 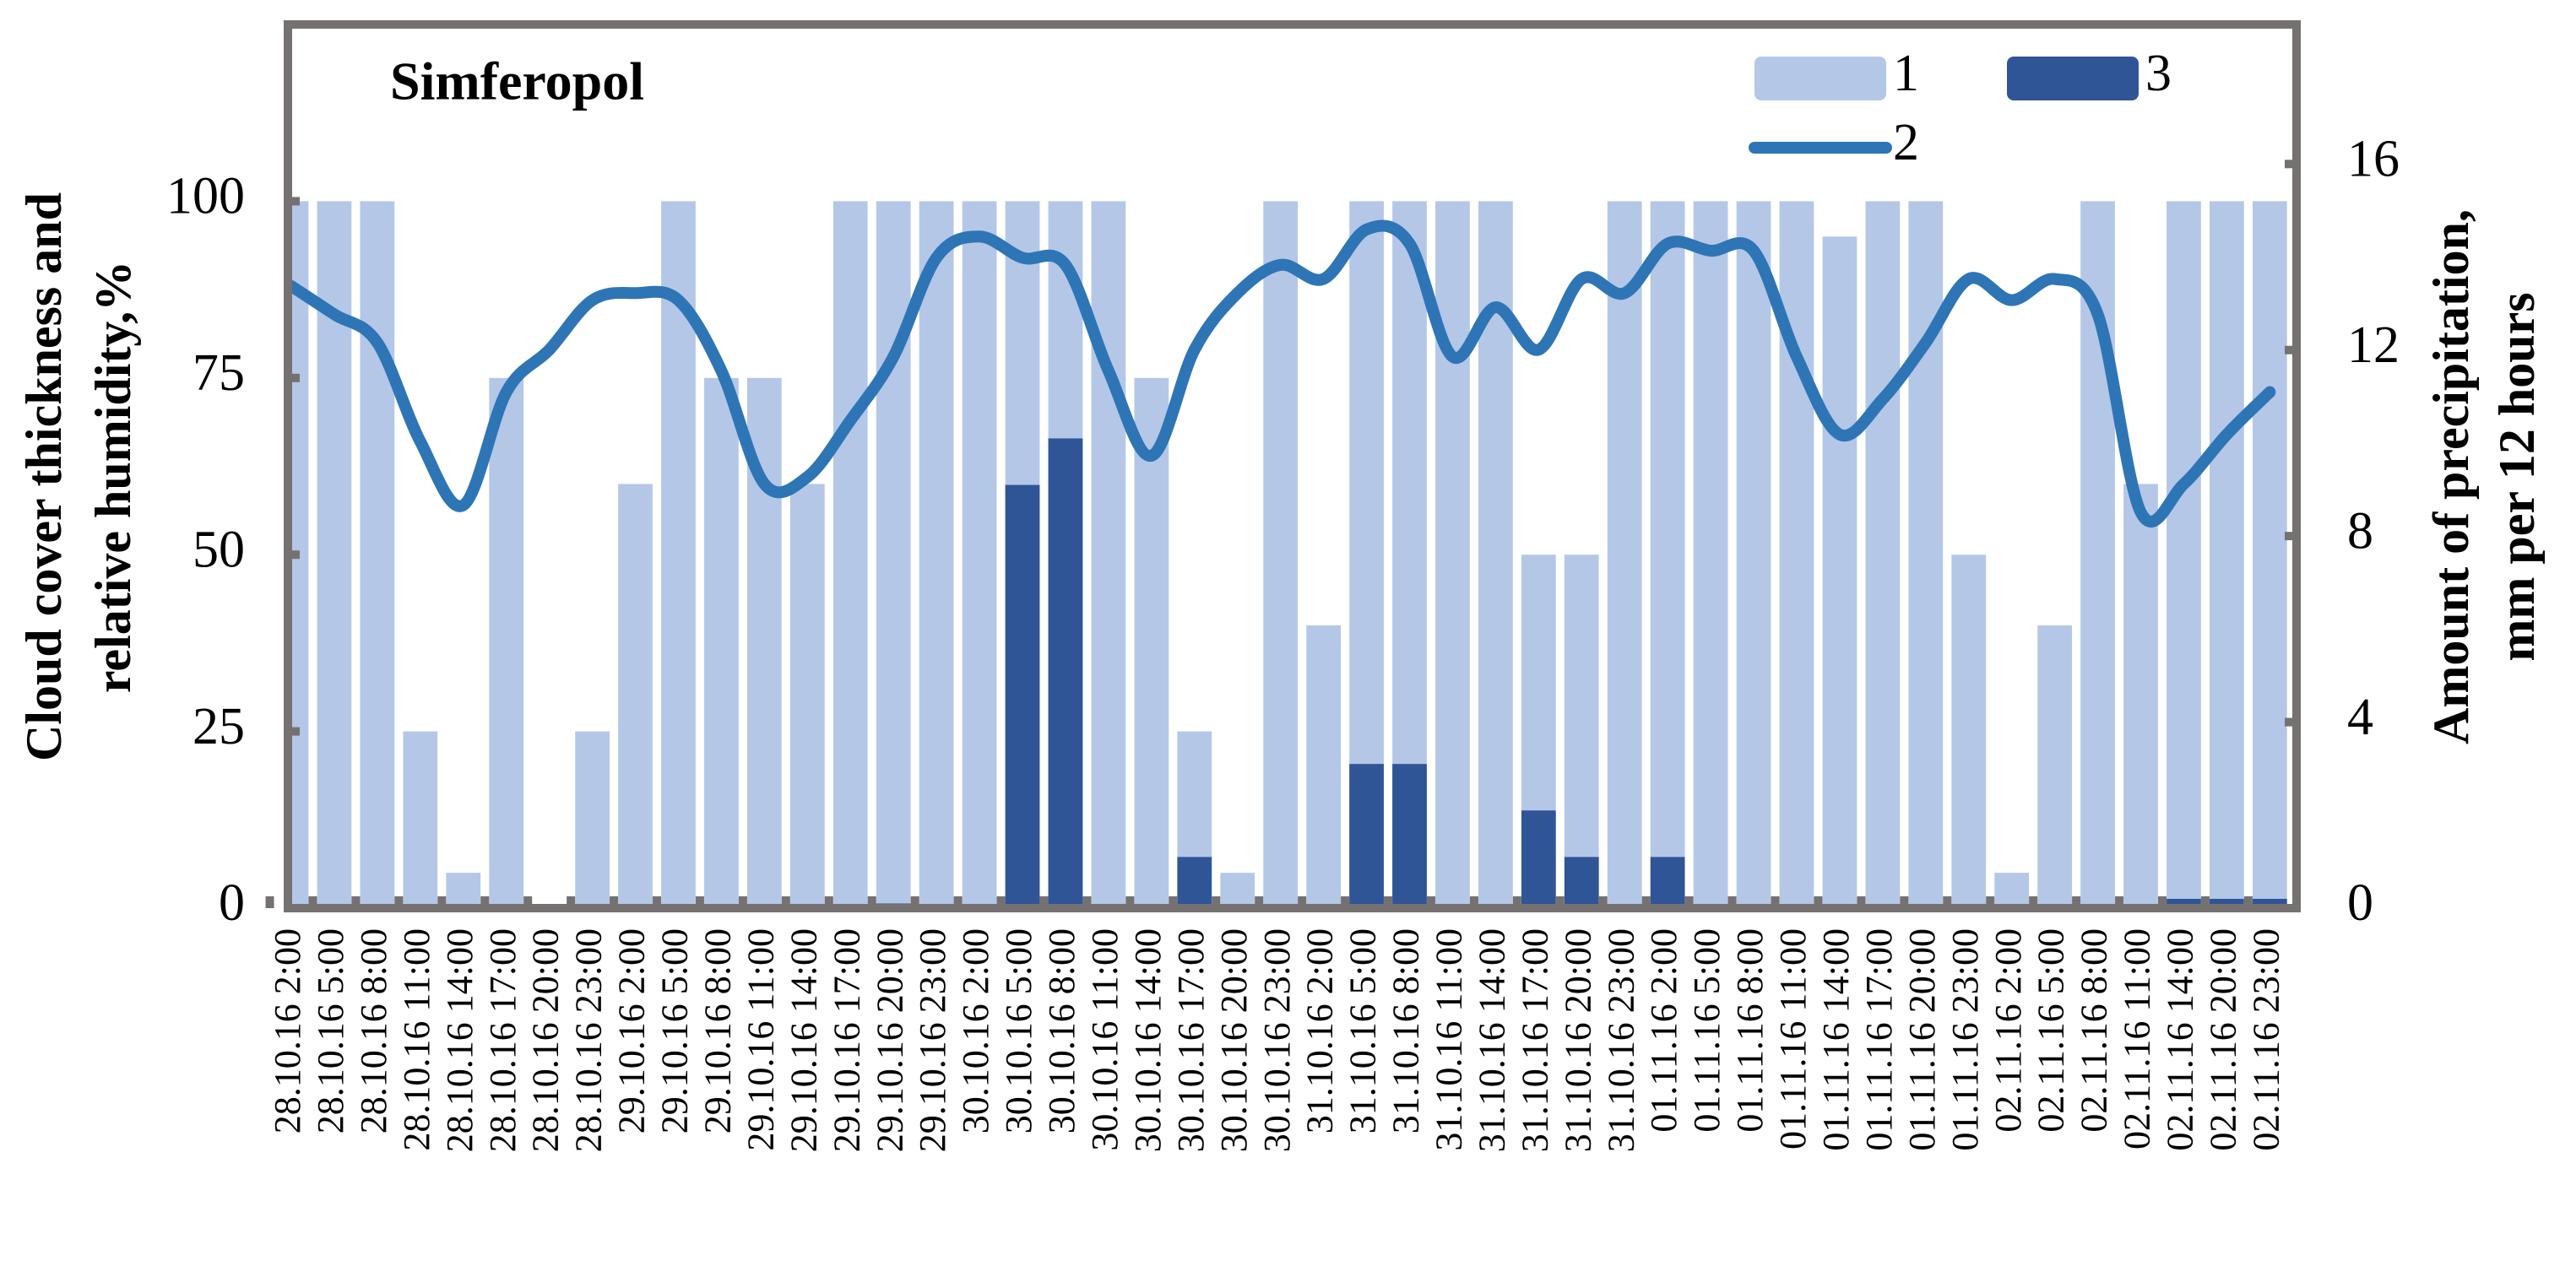 What do you see at coordinates (976, 1030) in the screenshot?
I see `x-tick-label: 30.10.16 2:00` at bounding box center [976, 1030].